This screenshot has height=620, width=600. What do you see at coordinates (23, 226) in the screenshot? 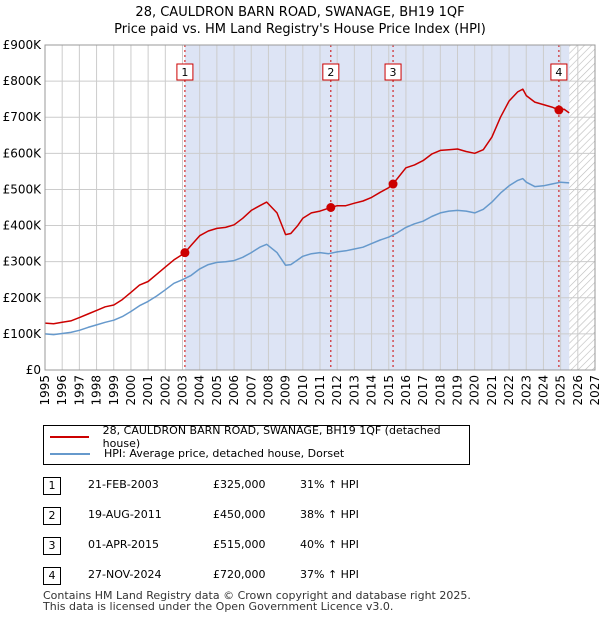
I see `y-tick-label: £400K` at bounding box center [23, 226].